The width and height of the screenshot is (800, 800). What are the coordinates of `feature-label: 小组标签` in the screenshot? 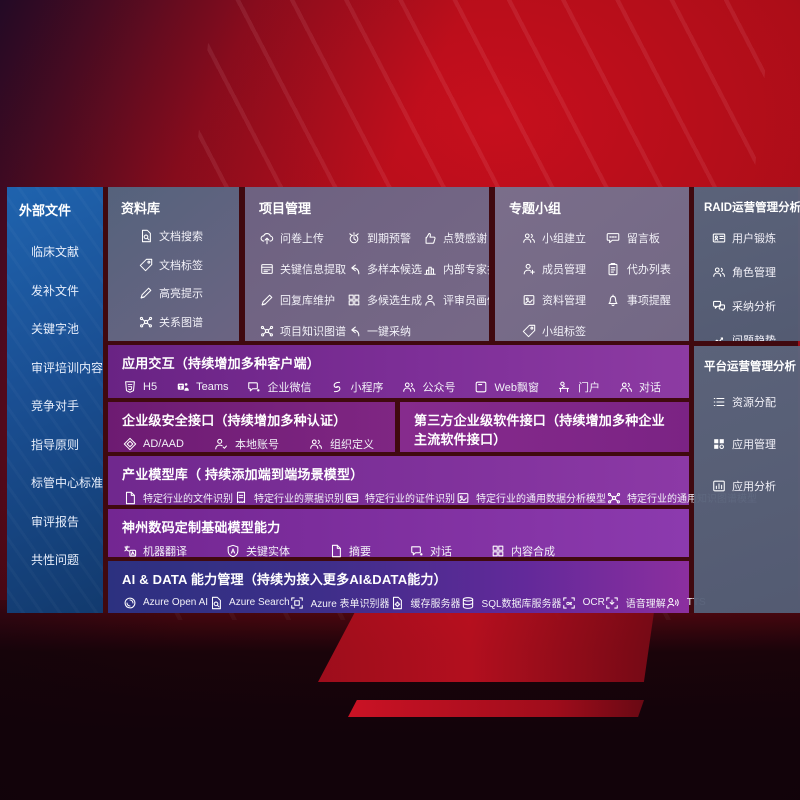 It's located at (564, 332).